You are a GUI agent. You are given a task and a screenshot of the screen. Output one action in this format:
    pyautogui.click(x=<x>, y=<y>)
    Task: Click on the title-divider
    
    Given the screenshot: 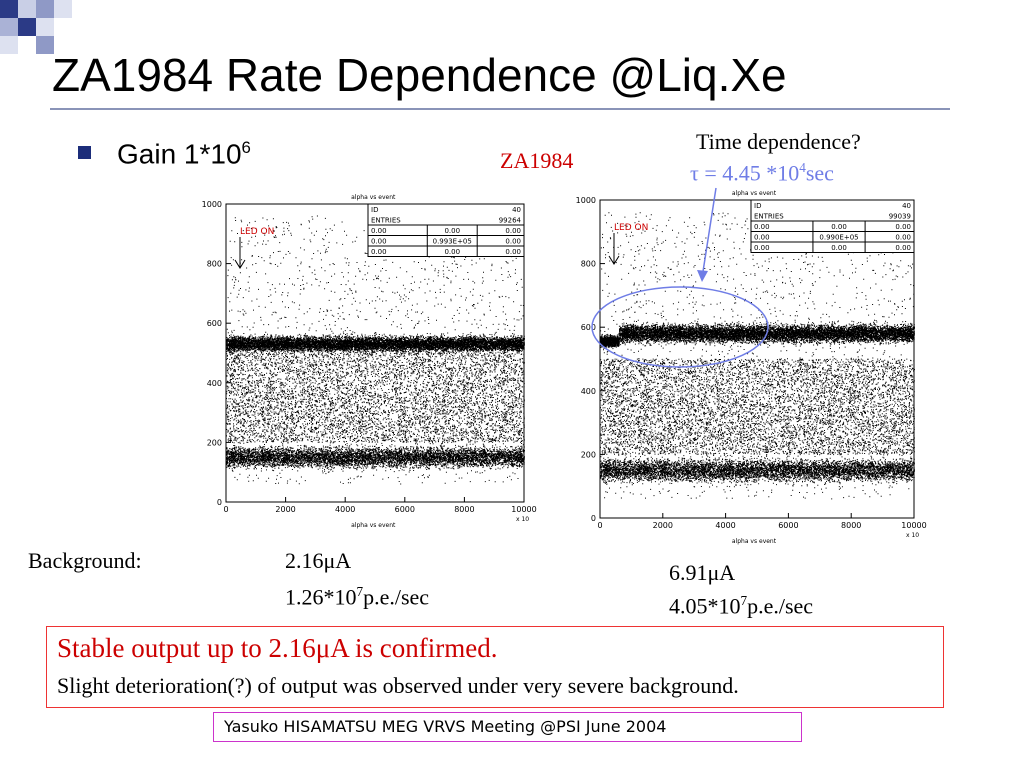 What is the action you would take?
    pyautogui.click(x=500, y=109)
    